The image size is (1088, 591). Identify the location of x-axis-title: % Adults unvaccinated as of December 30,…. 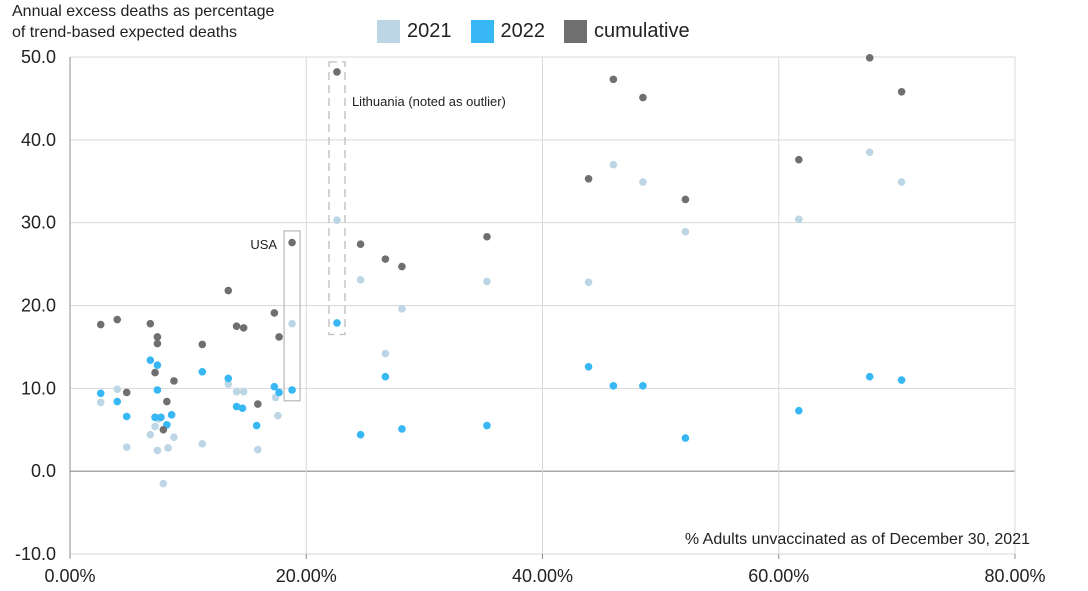
(857, 539).